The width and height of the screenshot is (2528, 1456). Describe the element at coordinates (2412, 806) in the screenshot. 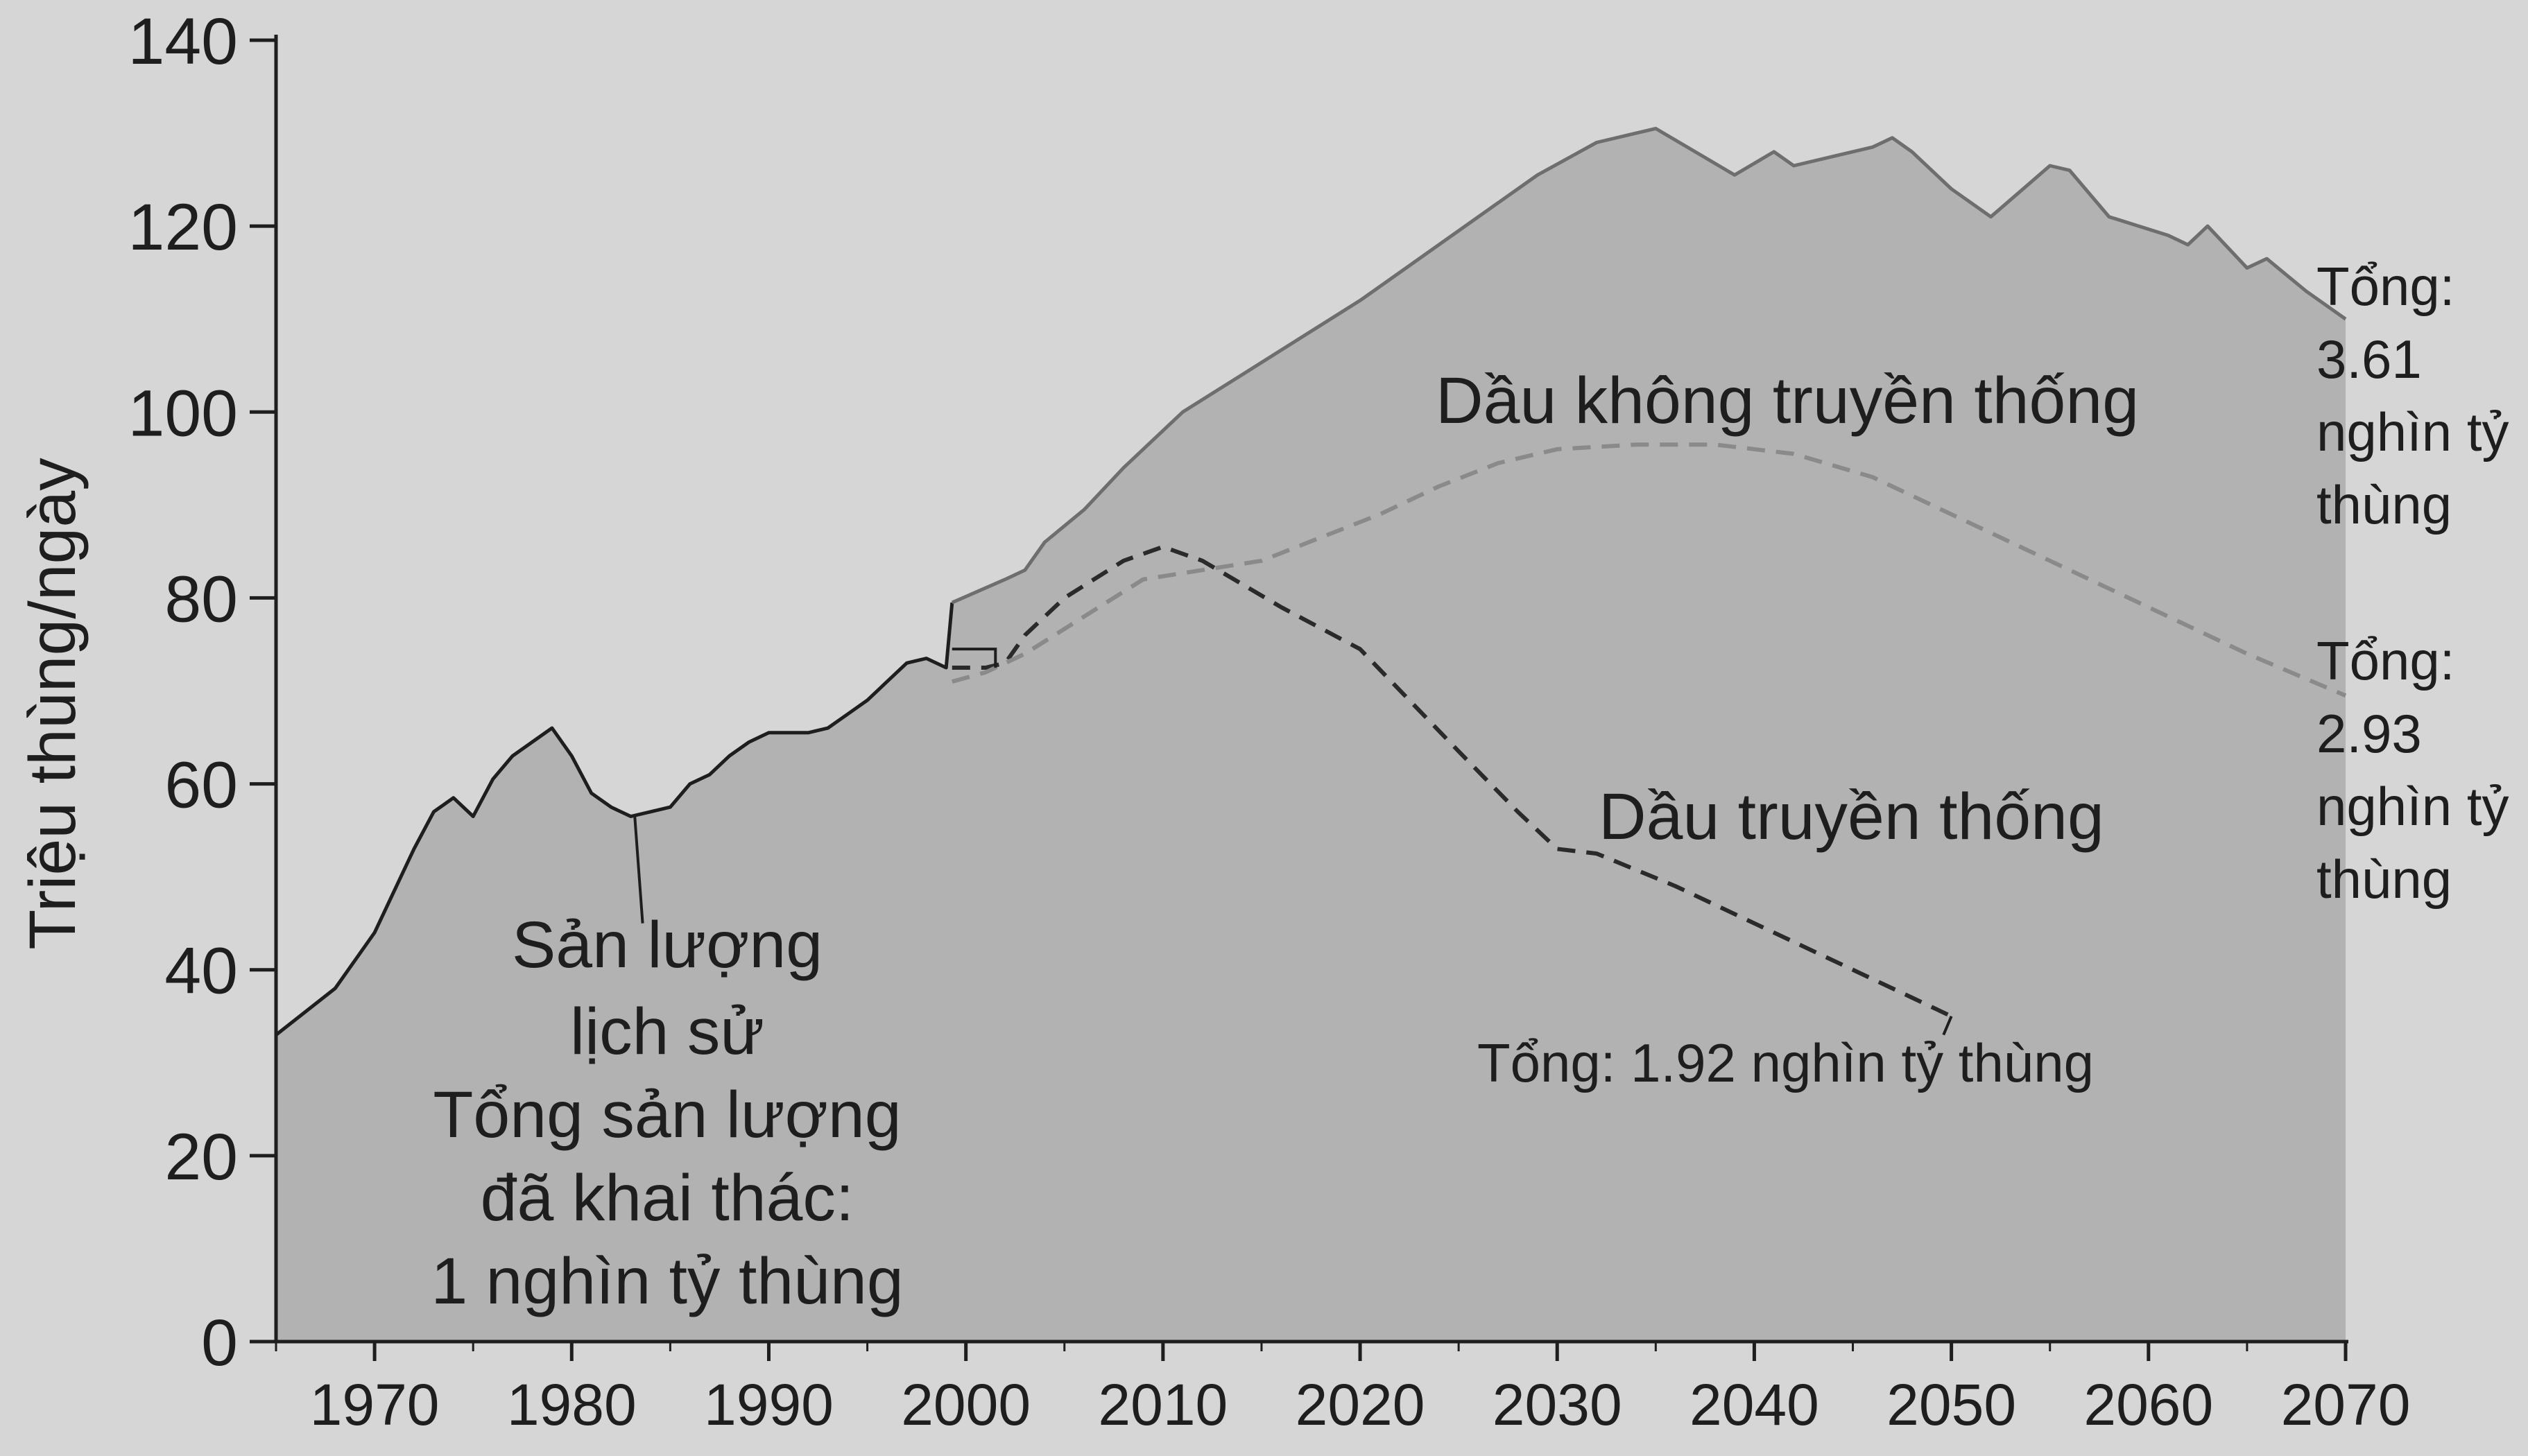

I see `total-unconv-line-3: nghìn tỷ` at that location.